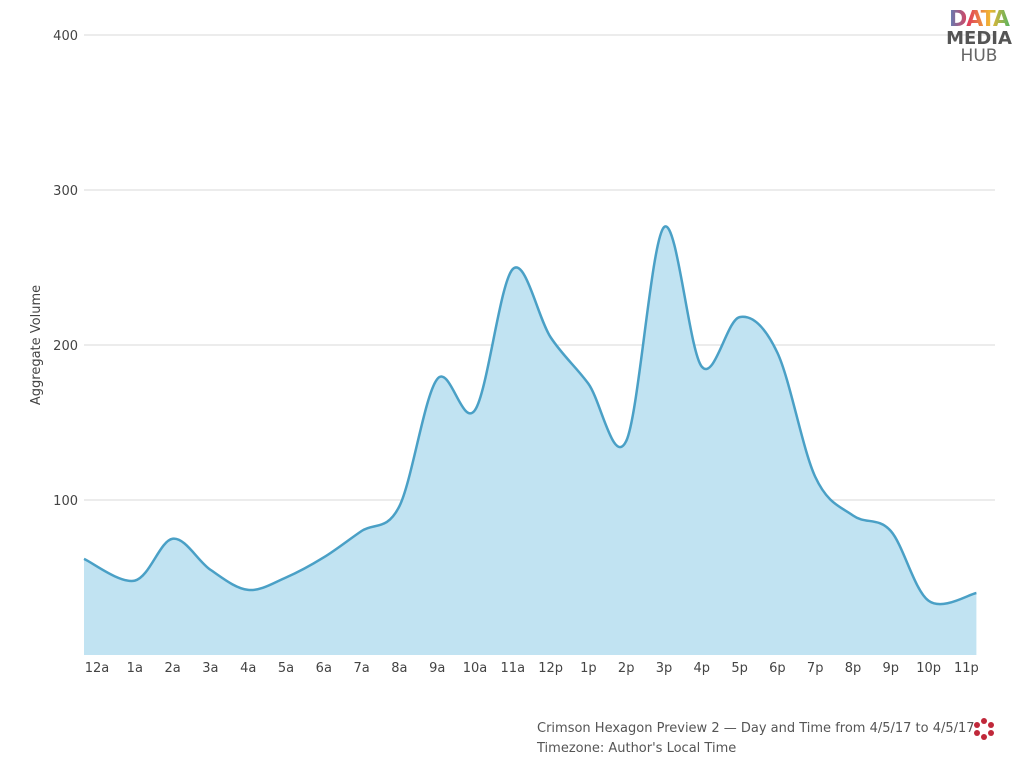 The image size is (1024, 768). I want to click on y-tick-label: 300, so click(65, 191).